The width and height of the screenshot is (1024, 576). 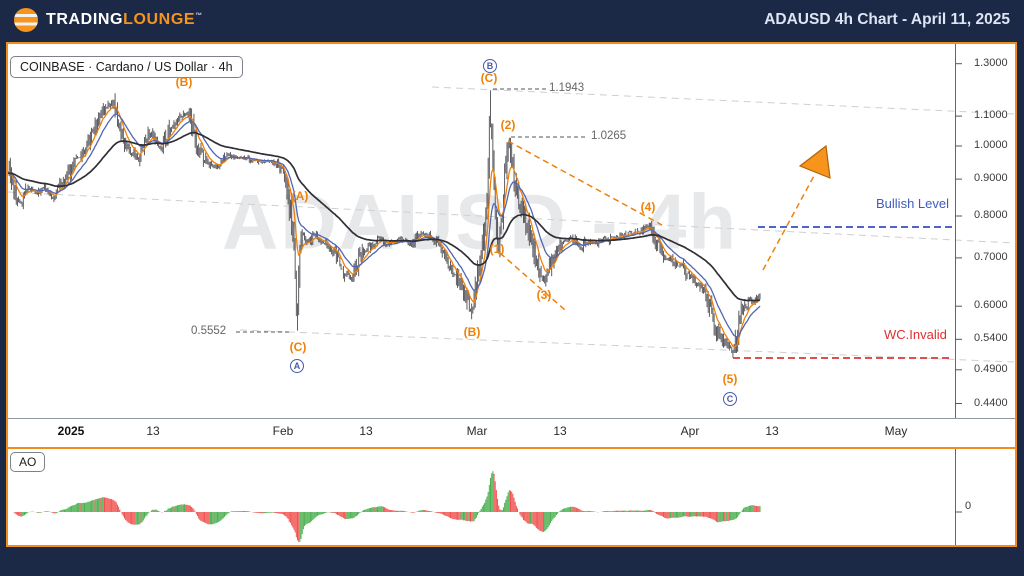 I want to click on bullish-arrow-icon, so click(x=814, y=161).